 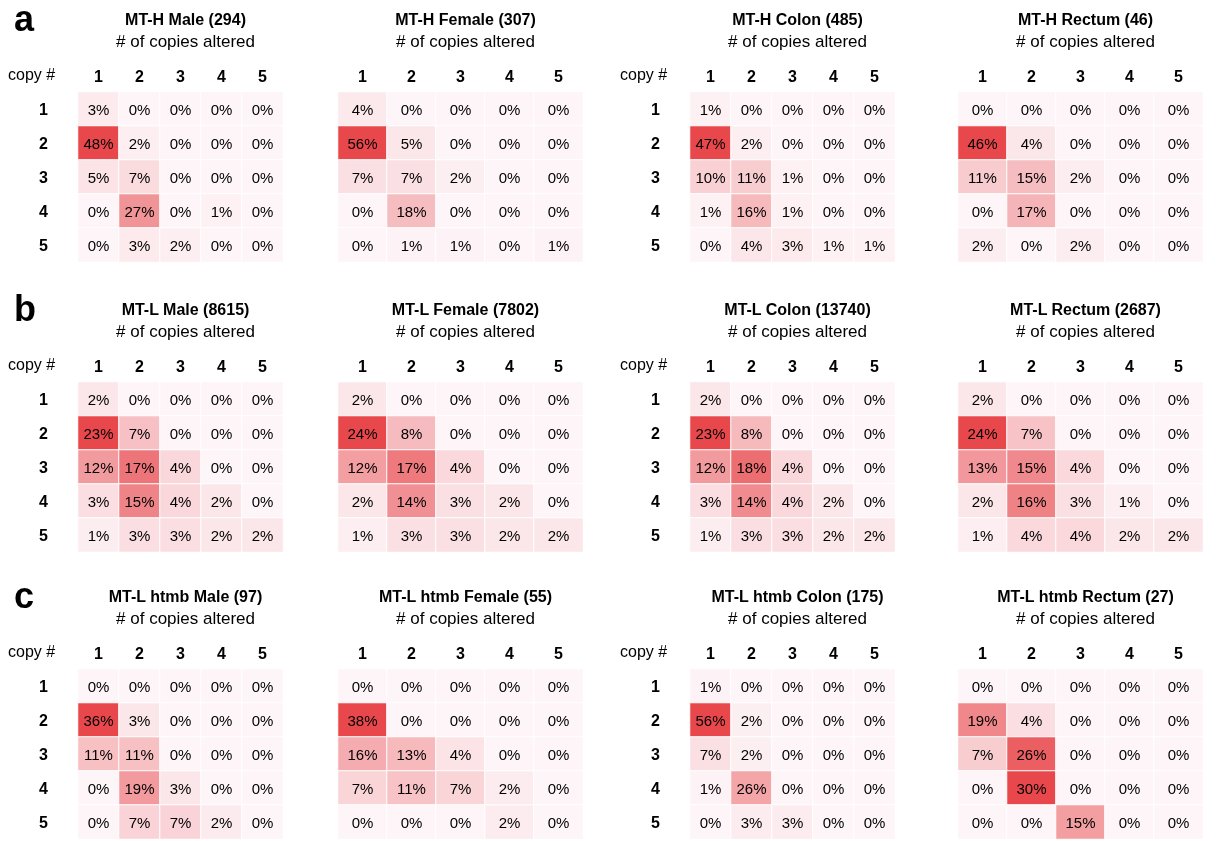 What do you see at coordinates (411, 467) in the screenshot?
I see `data-label: 17%` at bounding box center [411, 467].